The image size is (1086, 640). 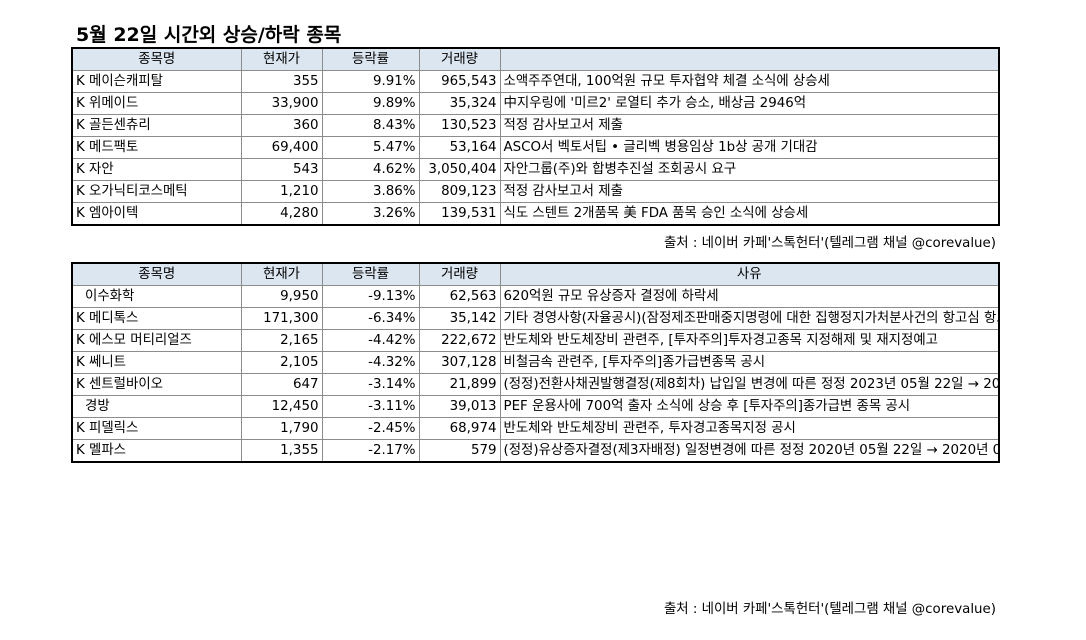 What do you see at coordinates (370, 451) in the screenshot?
I see `change-rate-cell: -2.17%` at bounding box center [370, 451].